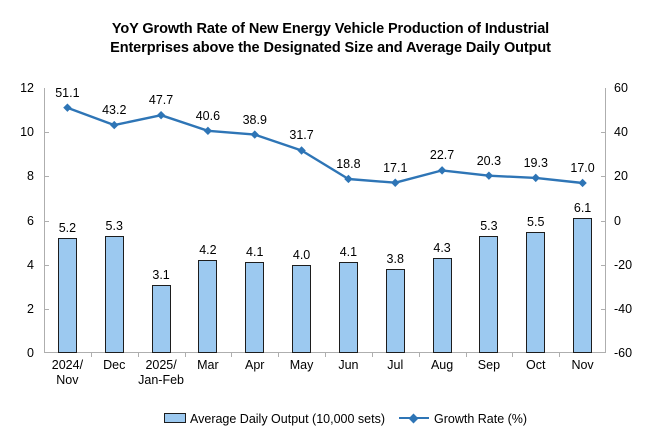 This screenshot has width=660, height=440. Describe the element at coordinates (208, 250) in the screenshot. I see `bar-value-label: 4.2` at that location.